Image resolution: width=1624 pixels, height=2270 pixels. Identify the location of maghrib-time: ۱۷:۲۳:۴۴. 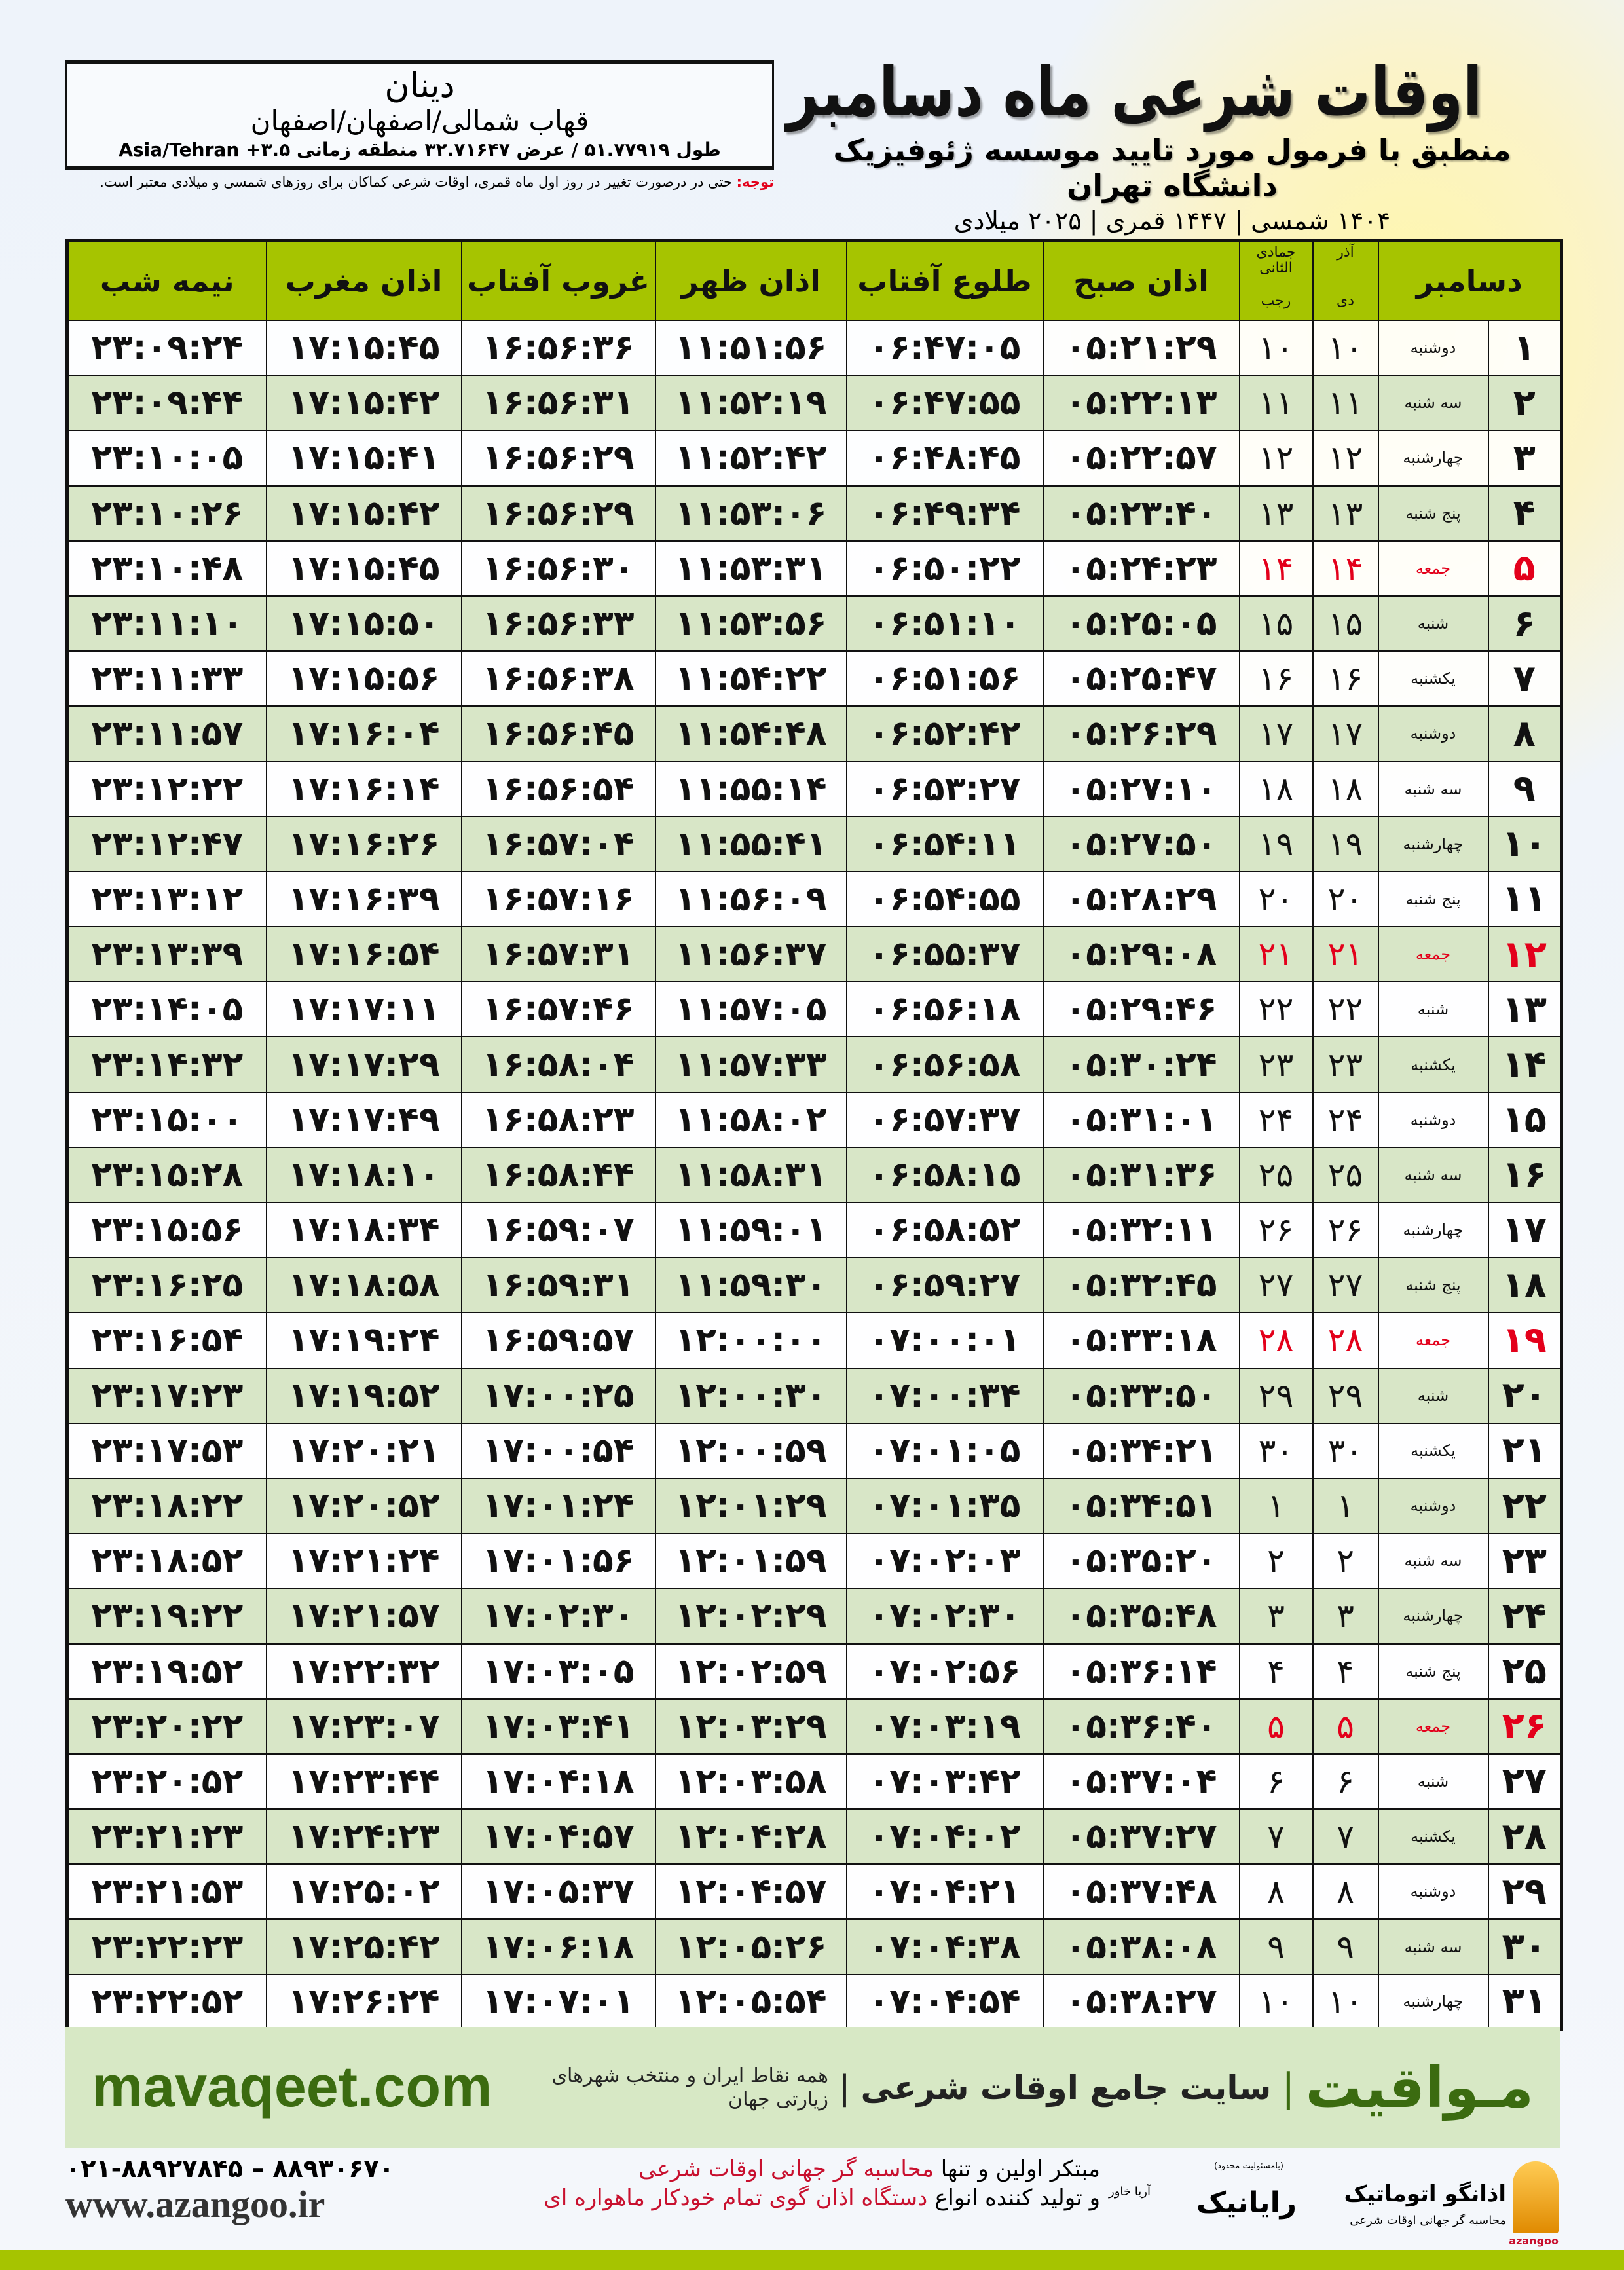
(363, 1781).